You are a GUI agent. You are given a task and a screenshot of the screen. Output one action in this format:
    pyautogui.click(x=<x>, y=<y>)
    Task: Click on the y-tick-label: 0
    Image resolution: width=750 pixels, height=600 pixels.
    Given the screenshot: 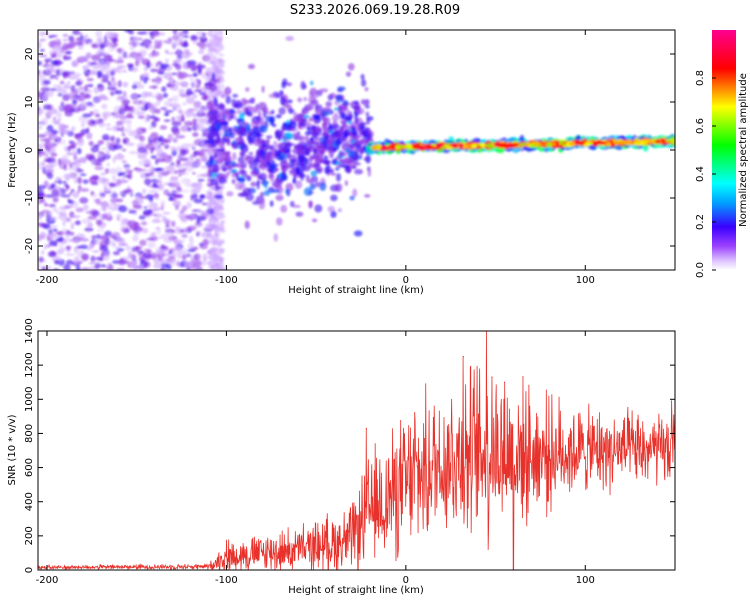 What is the action you would take?
    pyautogui.click(x=29, y=570)
    